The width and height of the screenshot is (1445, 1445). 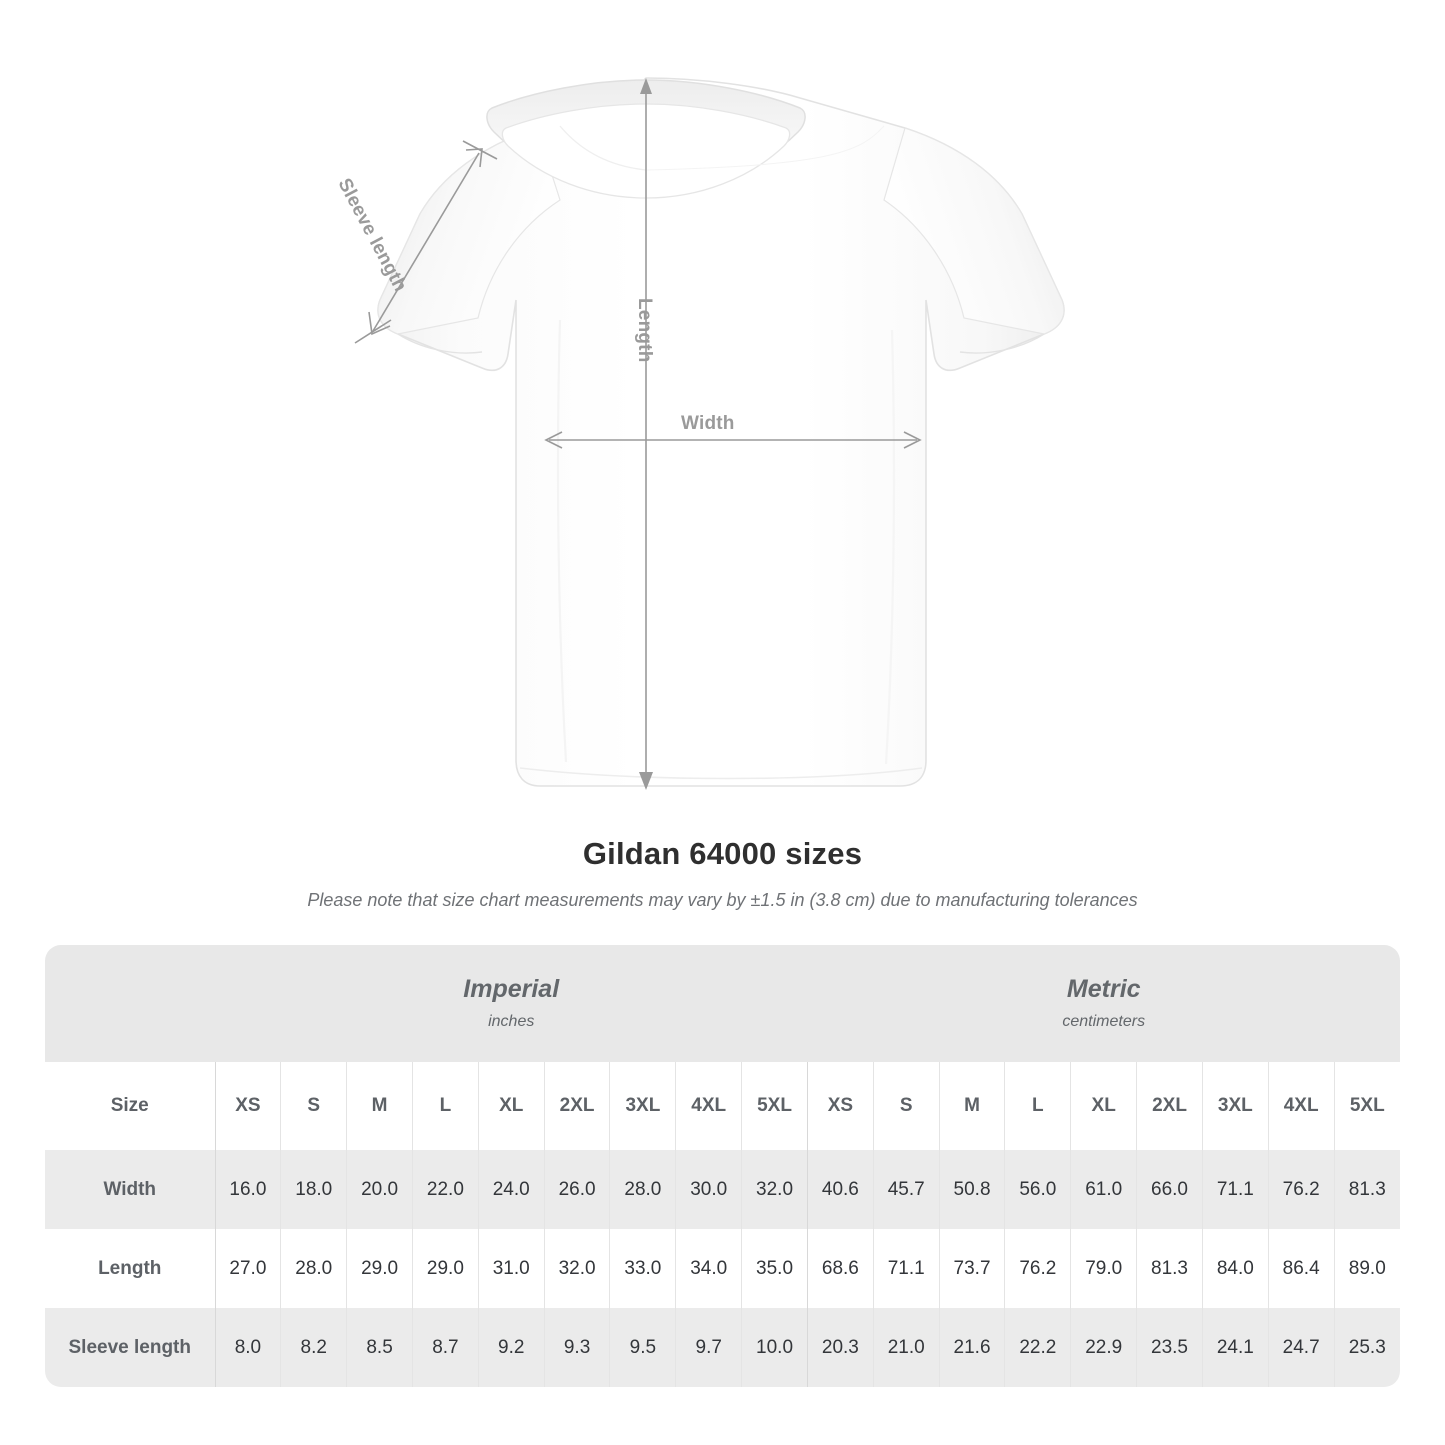 I want to click on page-title: Gildan 64000 sizes, so click(x=722, y=853).